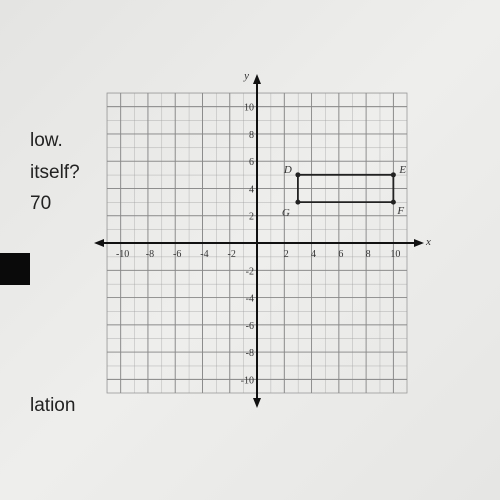  What do you see at coordinates (247, 380) in the screenshot?
I see `y-tick-label: -10` at bounding box center [247, 380].